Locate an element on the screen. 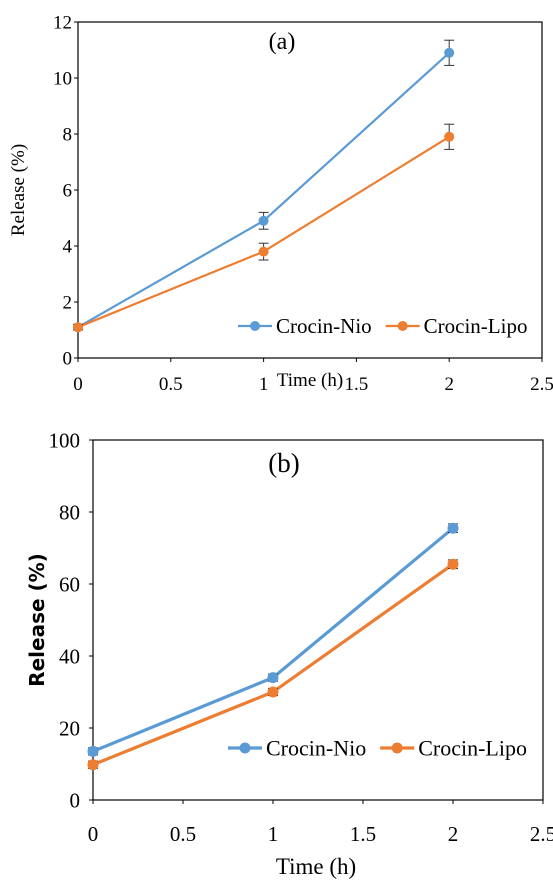 This screenshot has width=553, height=888. y-tick-label: 2 is located at coordinates (68, 303).